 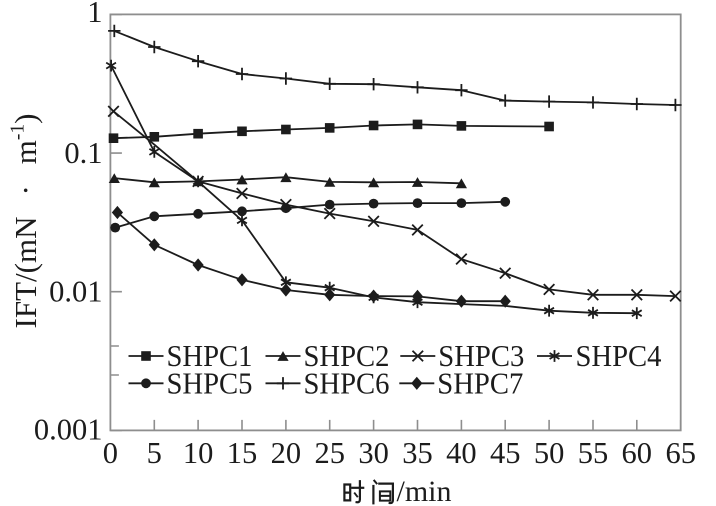 What do you see at coordinates (94, 14) in the screenshot?
I see `svg-text: 1` at bounding box center [94, 14].